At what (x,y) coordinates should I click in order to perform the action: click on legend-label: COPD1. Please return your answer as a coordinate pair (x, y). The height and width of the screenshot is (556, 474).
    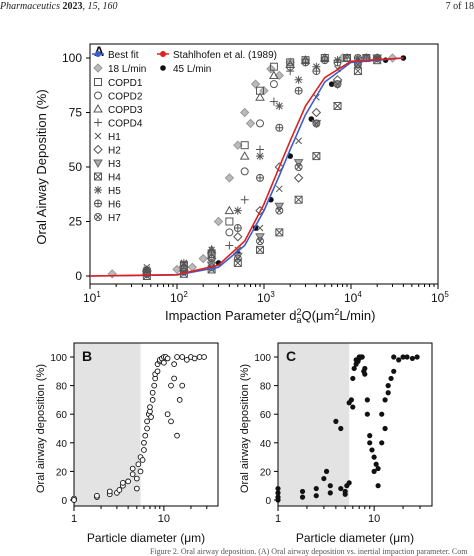
    Looking at the image, I should click on (125, 83).